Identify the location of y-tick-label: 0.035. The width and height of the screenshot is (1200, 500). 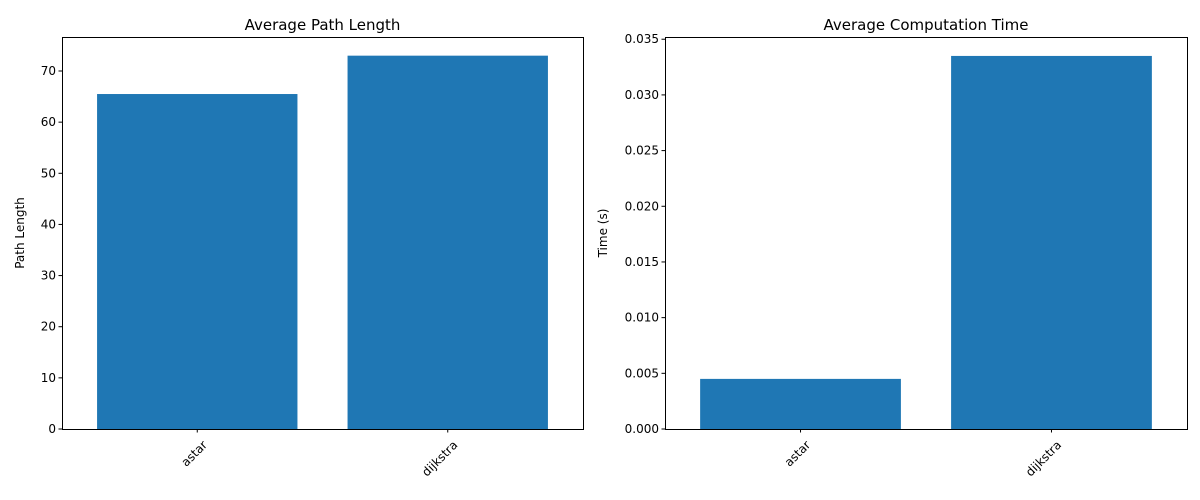
(642, 39).